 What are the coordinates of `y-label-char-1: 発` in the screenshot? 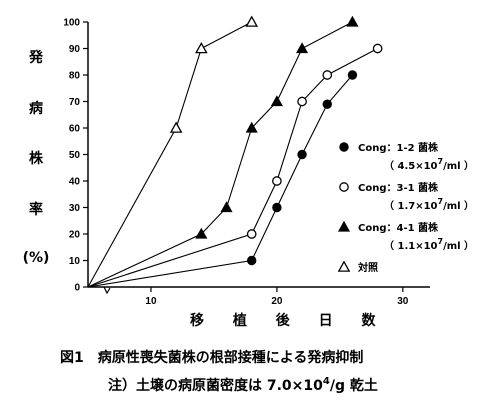 It's located at (36, 57).